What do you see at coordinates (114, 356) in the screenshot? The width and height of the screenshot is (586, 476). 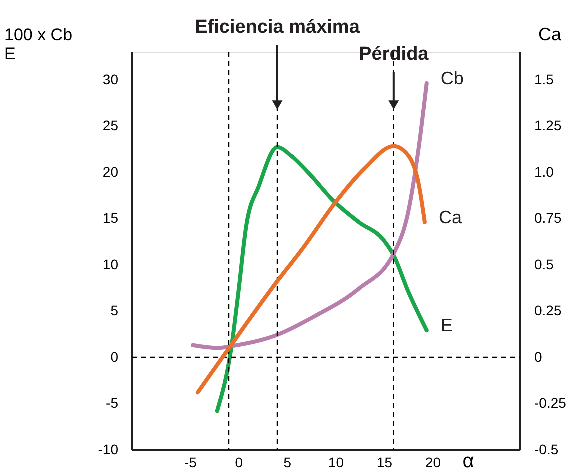 I see `y-tick-label: 0` at bounding box center [114, 356].